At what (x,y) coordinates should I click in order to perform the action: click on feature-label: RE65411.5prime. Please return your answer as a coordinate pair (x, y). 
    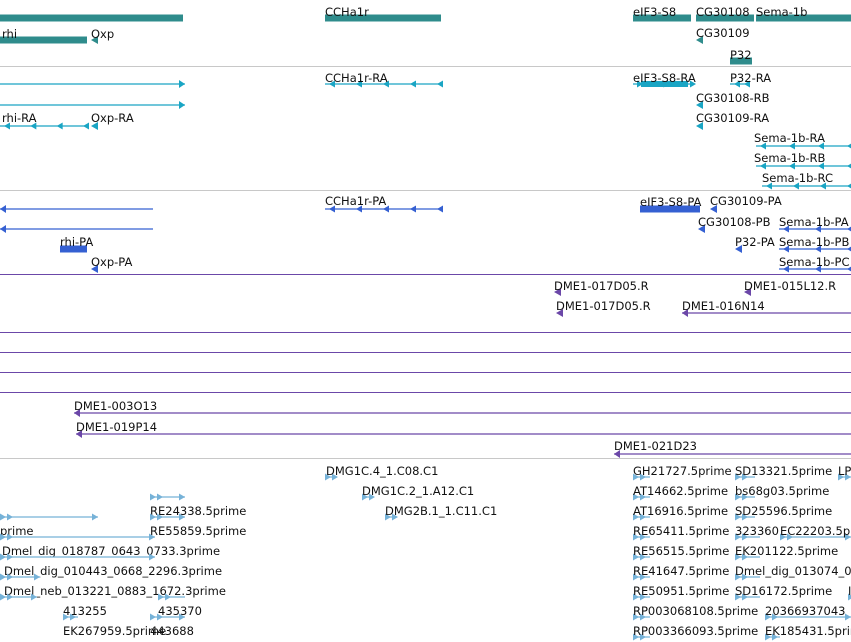
    Looking at the image, I should click on (681, 531).